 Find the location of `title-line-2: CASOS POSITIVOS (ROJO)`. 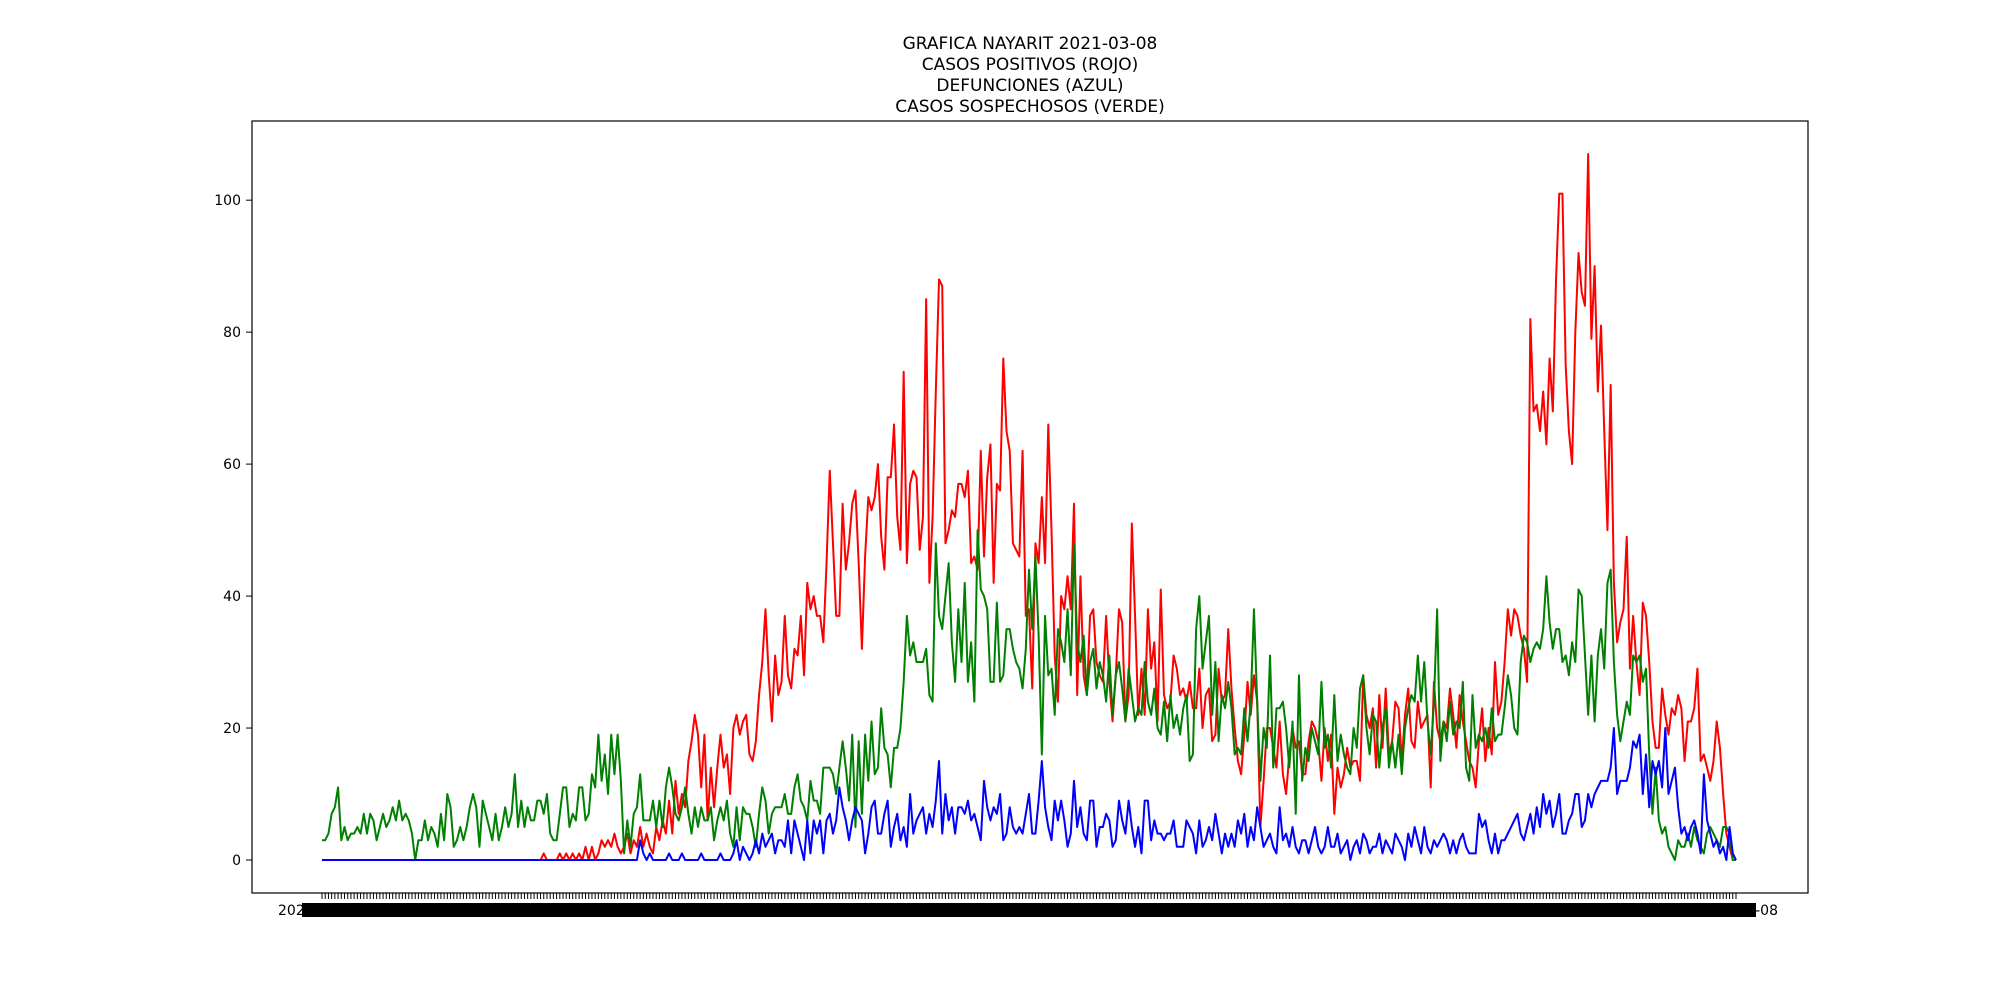

title-line-2: CASOS POSITIVOS (ROJO) is located at coordinates (1030, 65).